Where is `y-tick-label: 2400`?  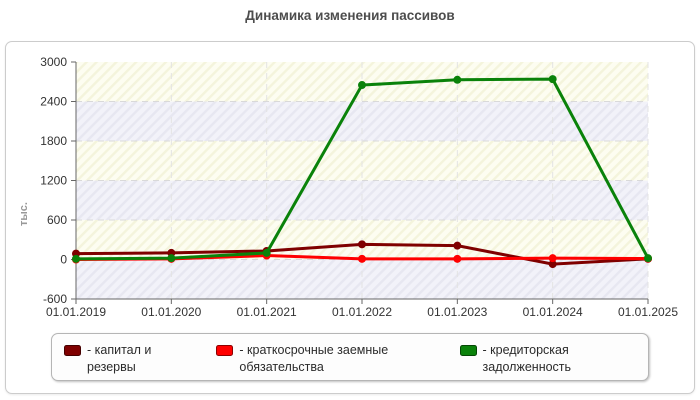 y-tick-label: 2400 is located at coordinates (53, 102).